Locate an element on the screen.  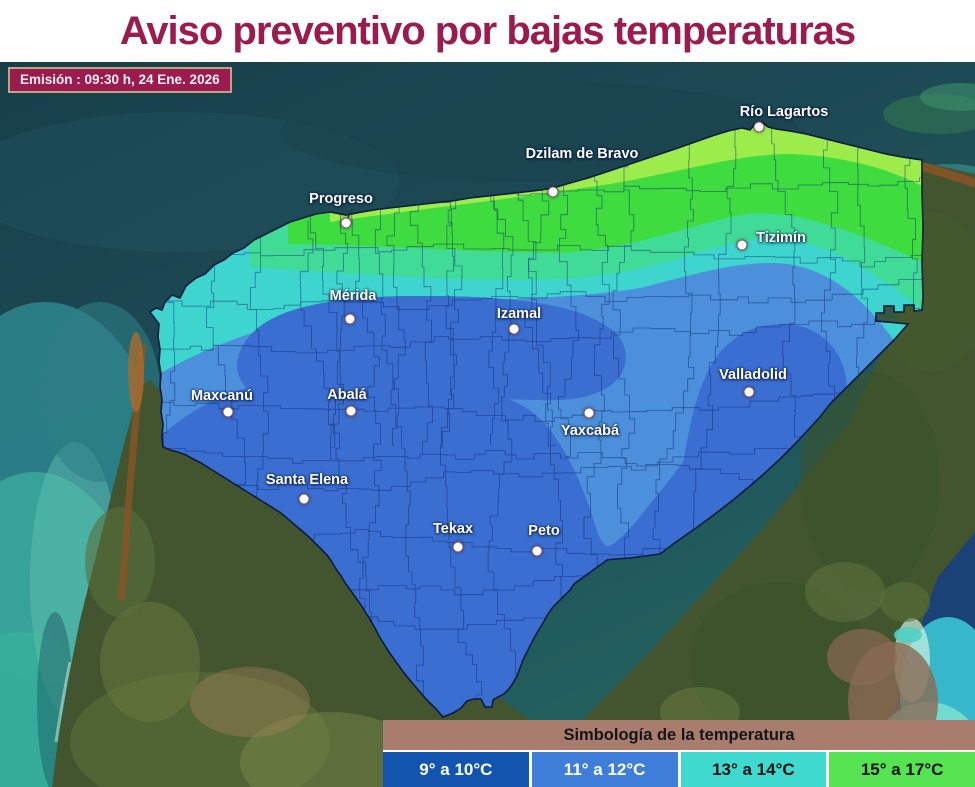
legend-item-9-10: 9° a 10°C is located at coordinates (456, 769).